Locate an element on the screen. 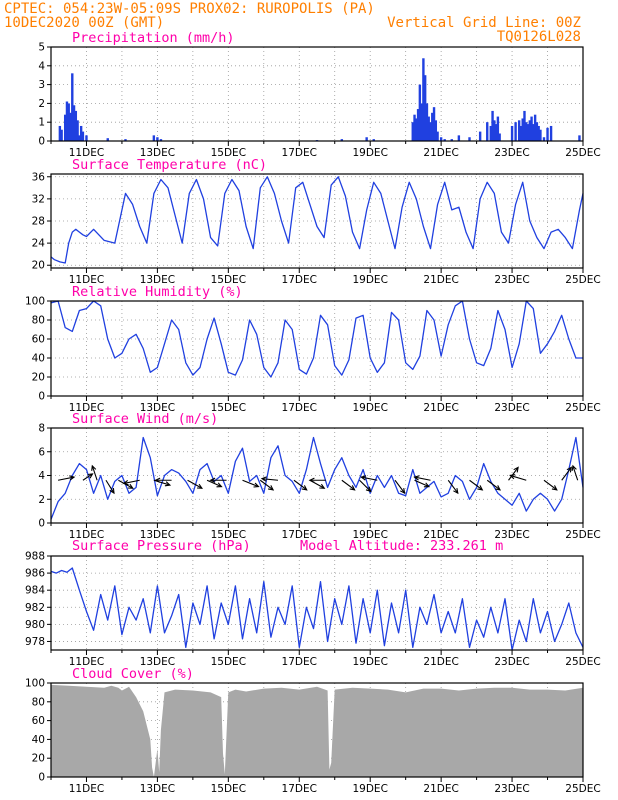 The width and height of the screenshot is (618, 800). rh-xtick-label: 19DEC is located at coordinates (369, 408).